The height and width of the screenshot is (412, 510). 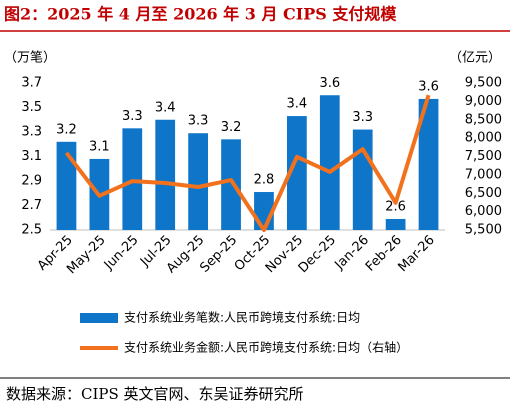 What do you see at coordinates (483, 138) in the screenshot?
I see `y2-tick-label: 8,000` at bounding box center [483, 138].